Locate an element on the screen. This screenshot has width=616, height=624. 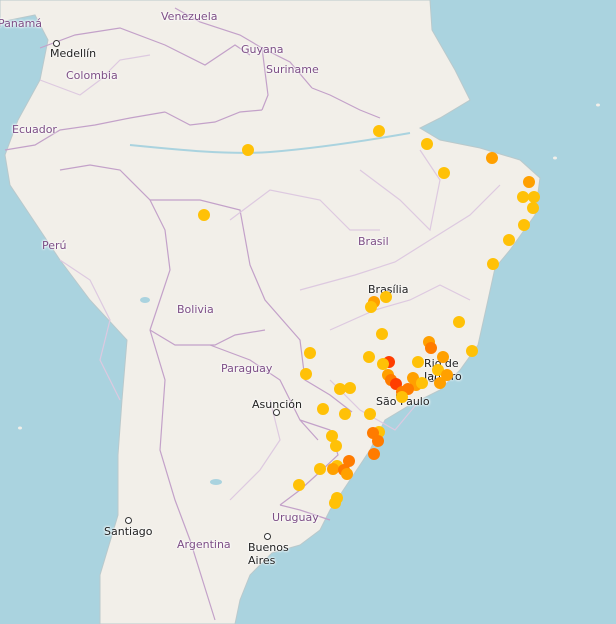
city-marker-santiago is located at coordinates (128, 520).